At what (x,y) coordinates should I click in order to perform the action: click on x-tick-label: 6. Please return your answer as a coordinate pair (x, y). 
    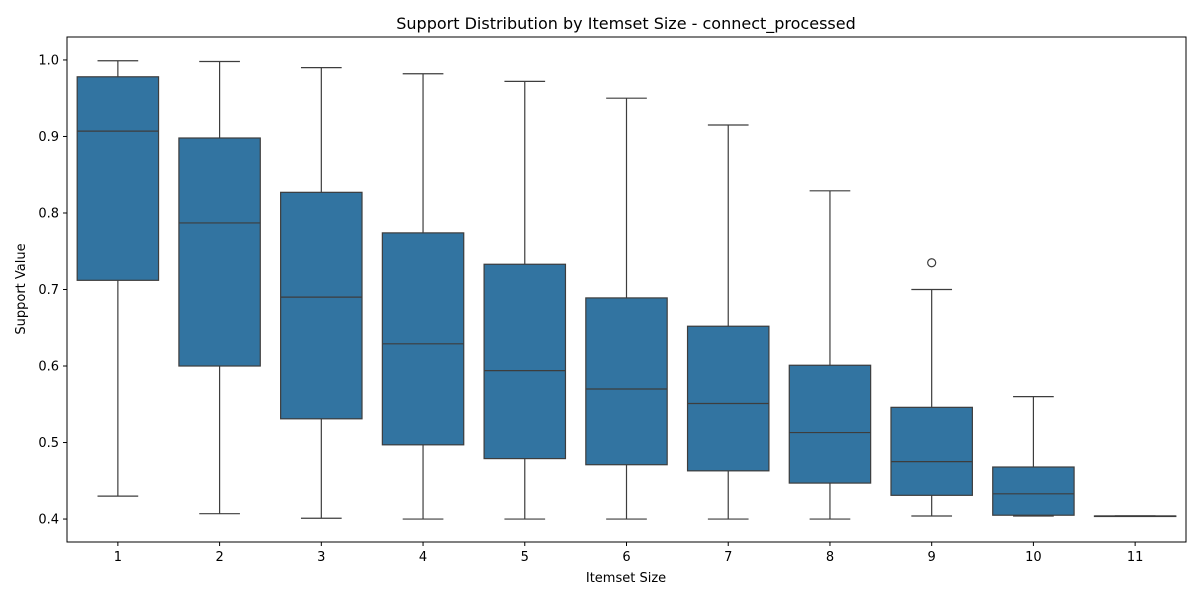
    Looking at the image, I should click on (626, 557).